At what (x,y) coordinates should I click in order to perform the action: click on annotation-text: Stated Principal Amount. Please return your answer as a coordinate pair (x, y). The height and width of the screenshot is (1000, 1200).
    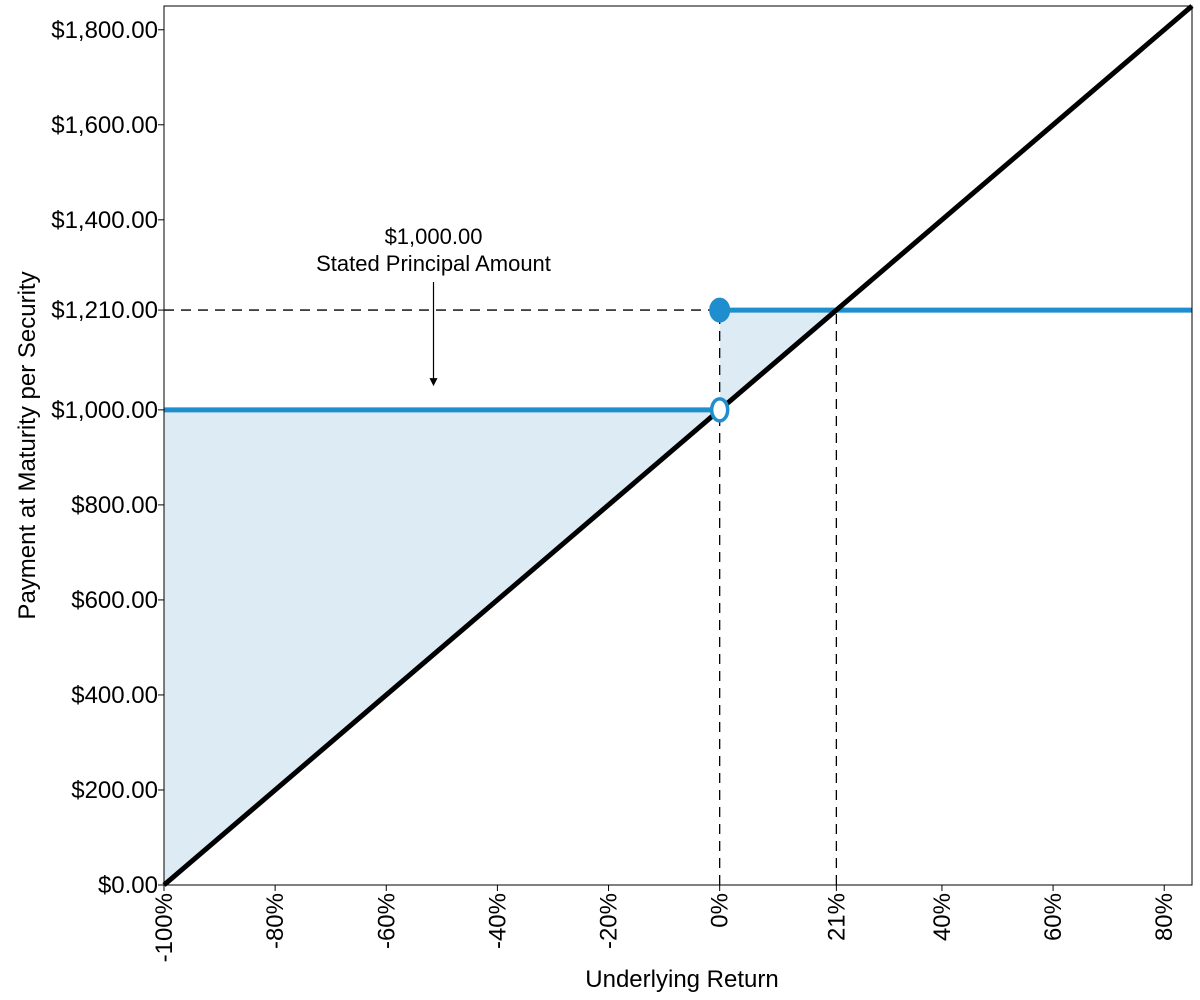
    Looking at the image, I should click on (433, 263).